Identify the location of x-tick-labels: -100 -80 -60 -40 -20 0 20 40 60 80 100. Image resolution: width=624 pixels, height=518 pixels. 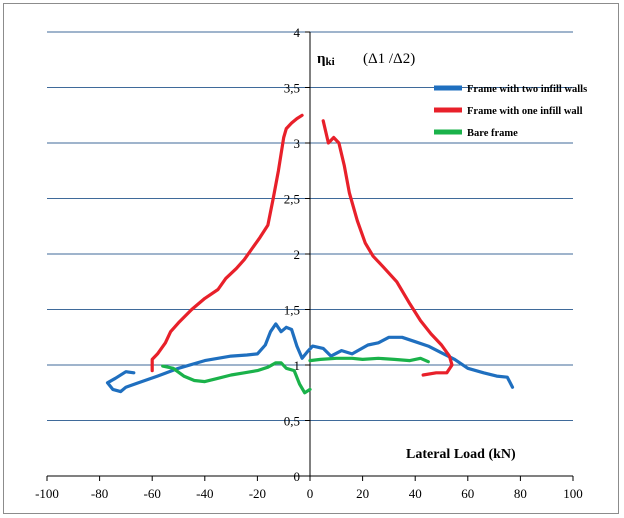
(309, 493).